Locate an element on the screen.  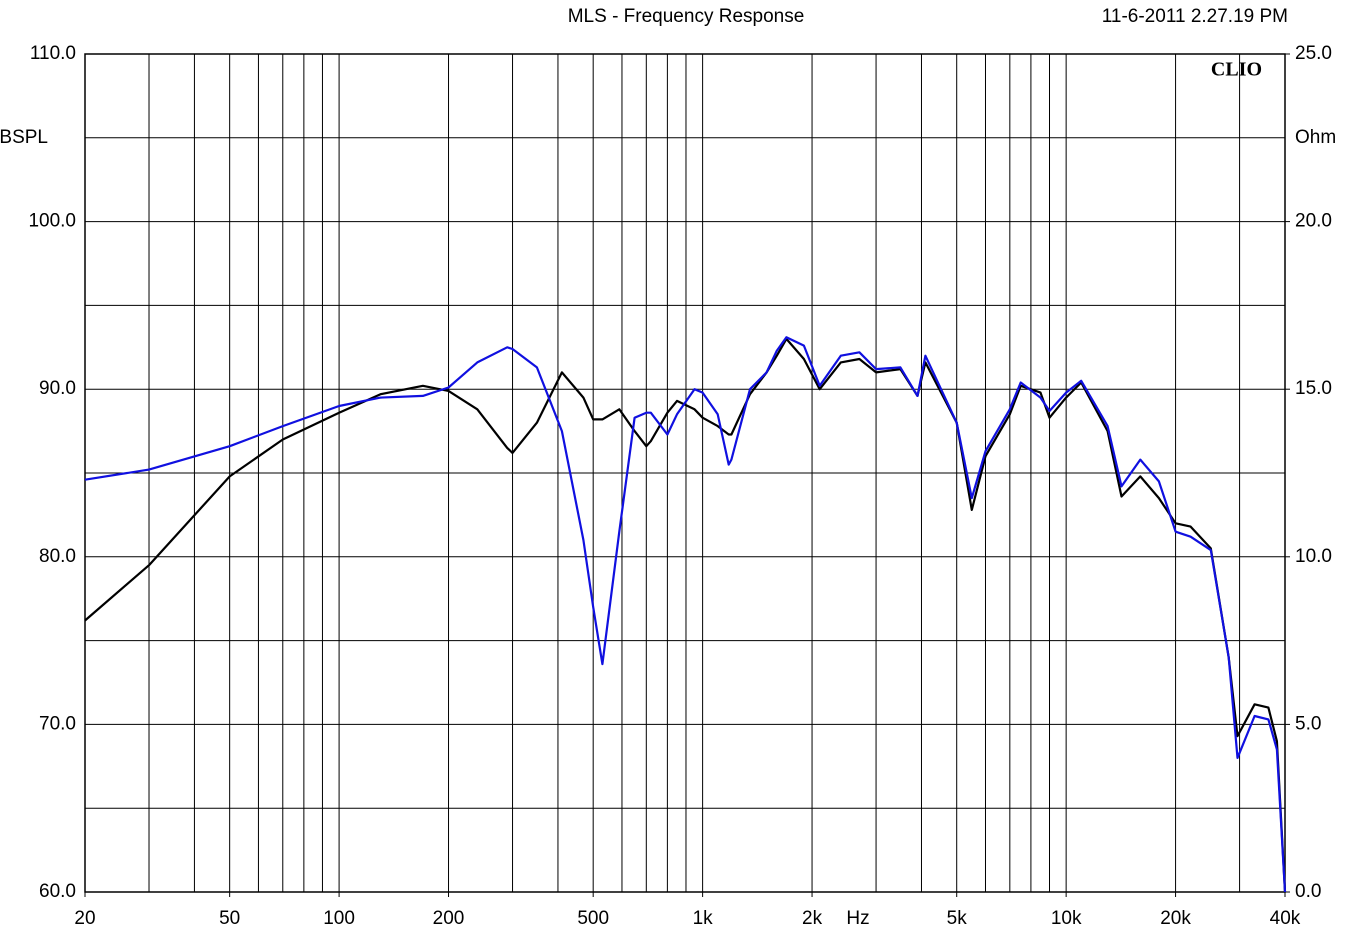
y2-tick-label: 5.0 is located at coordinates (1308, 723).